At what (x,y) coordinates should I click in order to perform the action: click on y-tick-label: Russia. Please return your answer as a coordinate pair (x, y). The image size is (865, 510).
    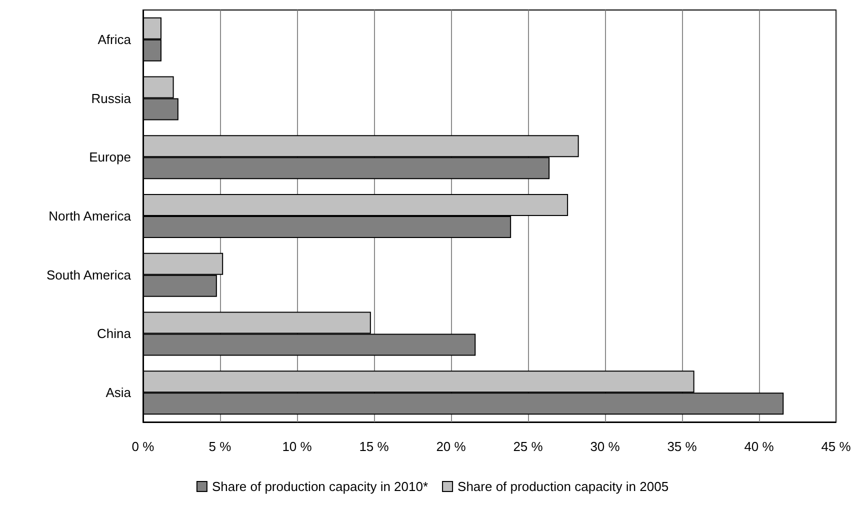
    Looking at the image, I should click on (111, 98).